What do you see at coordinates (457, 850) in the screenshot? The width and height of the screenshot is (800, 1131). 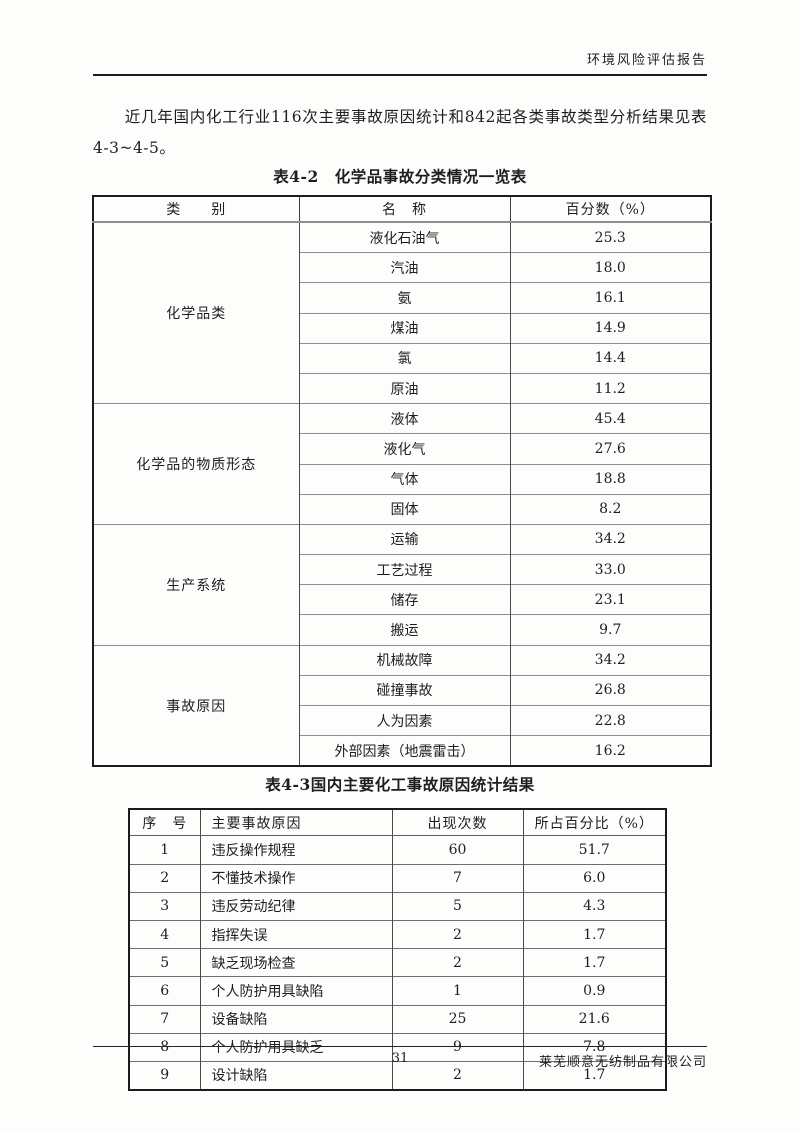 I see `count-cell: 60` at bounding box center [457, 850].